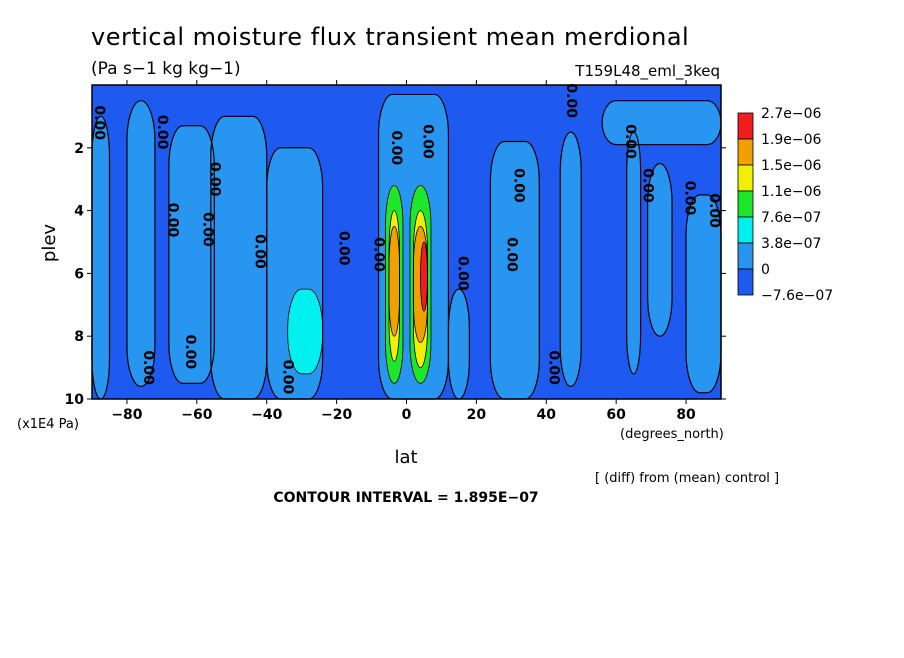 This screenshot has width=904, height=658. What do you see at coordinates (407, 415) in the screenshot?
I see `x-tick-label: 0` at bounding box center [407, 415].